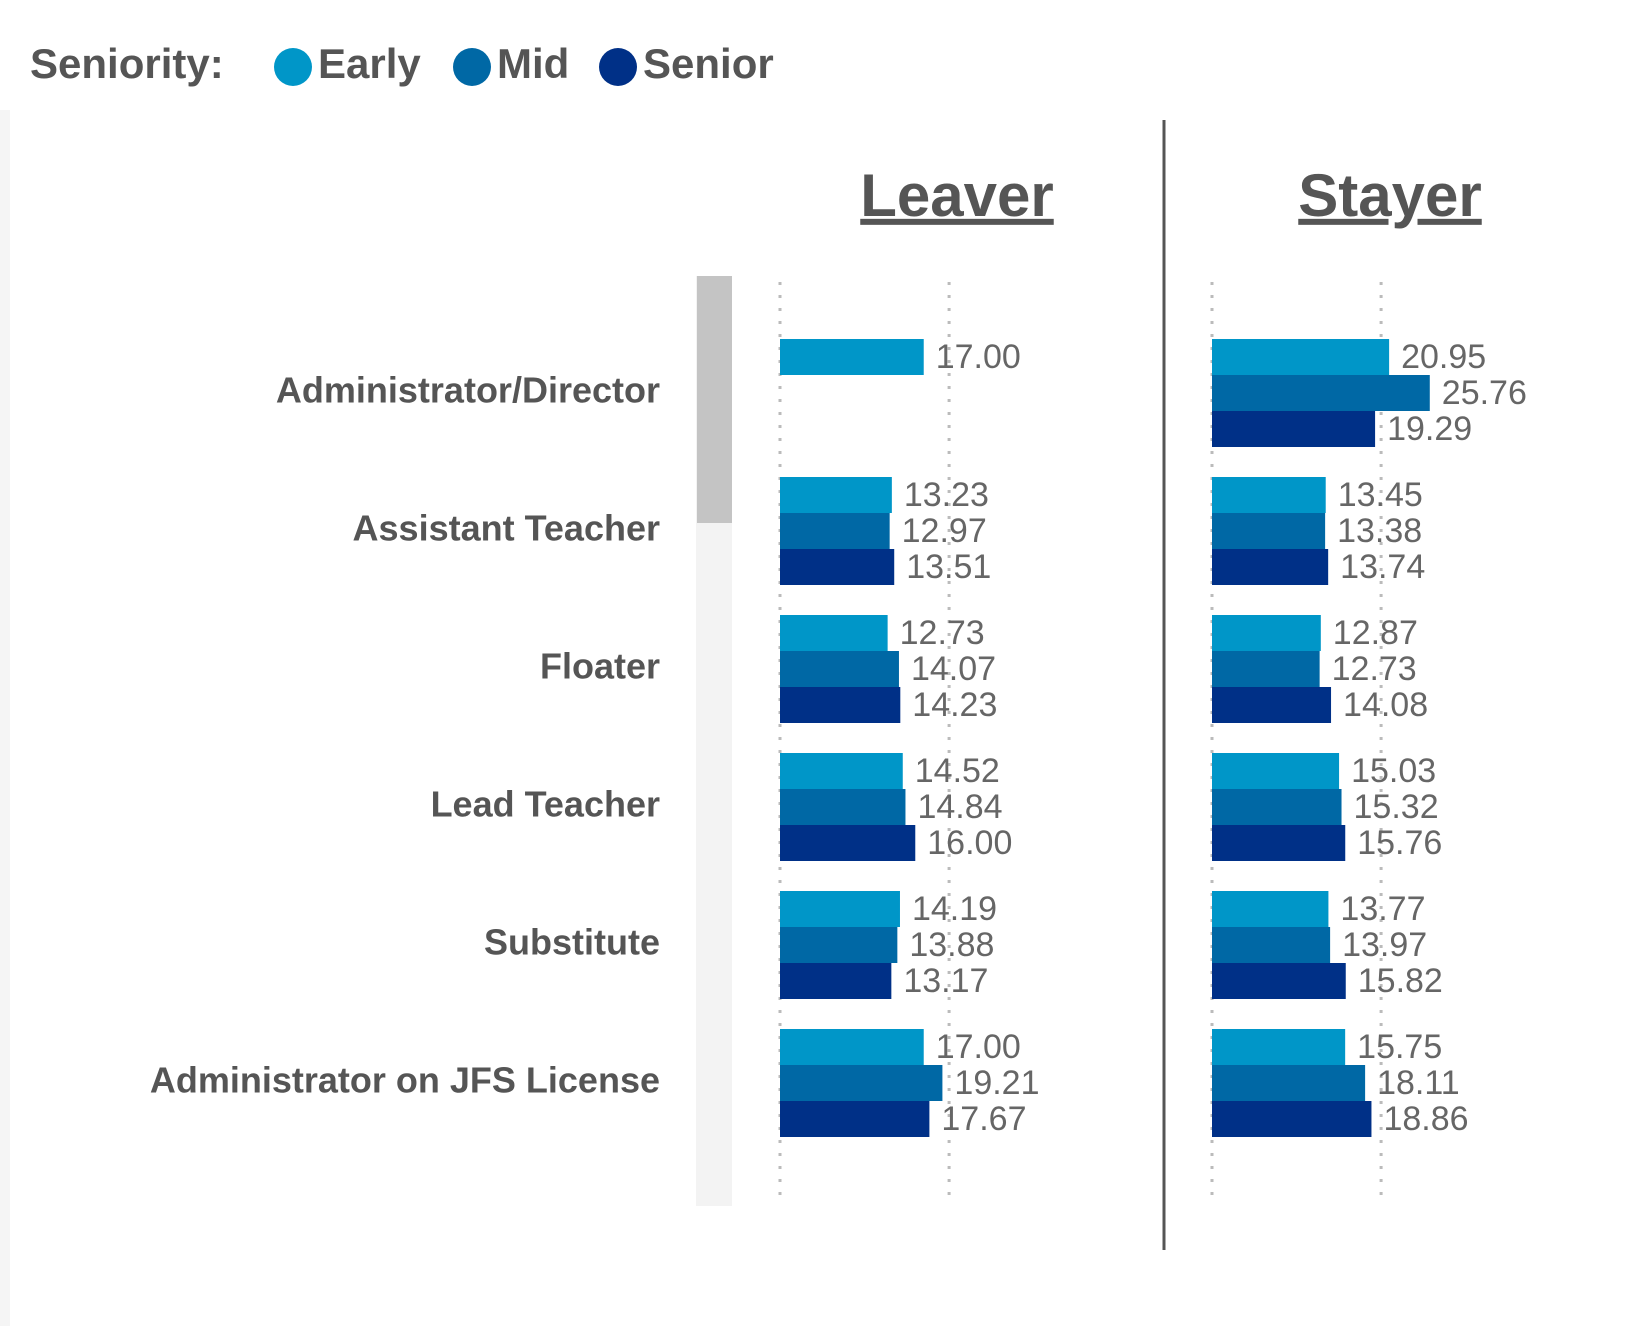 The width and height of the screenshot is (1639, 1331). I want to click on value-label: 13.88, so click(951, 945).